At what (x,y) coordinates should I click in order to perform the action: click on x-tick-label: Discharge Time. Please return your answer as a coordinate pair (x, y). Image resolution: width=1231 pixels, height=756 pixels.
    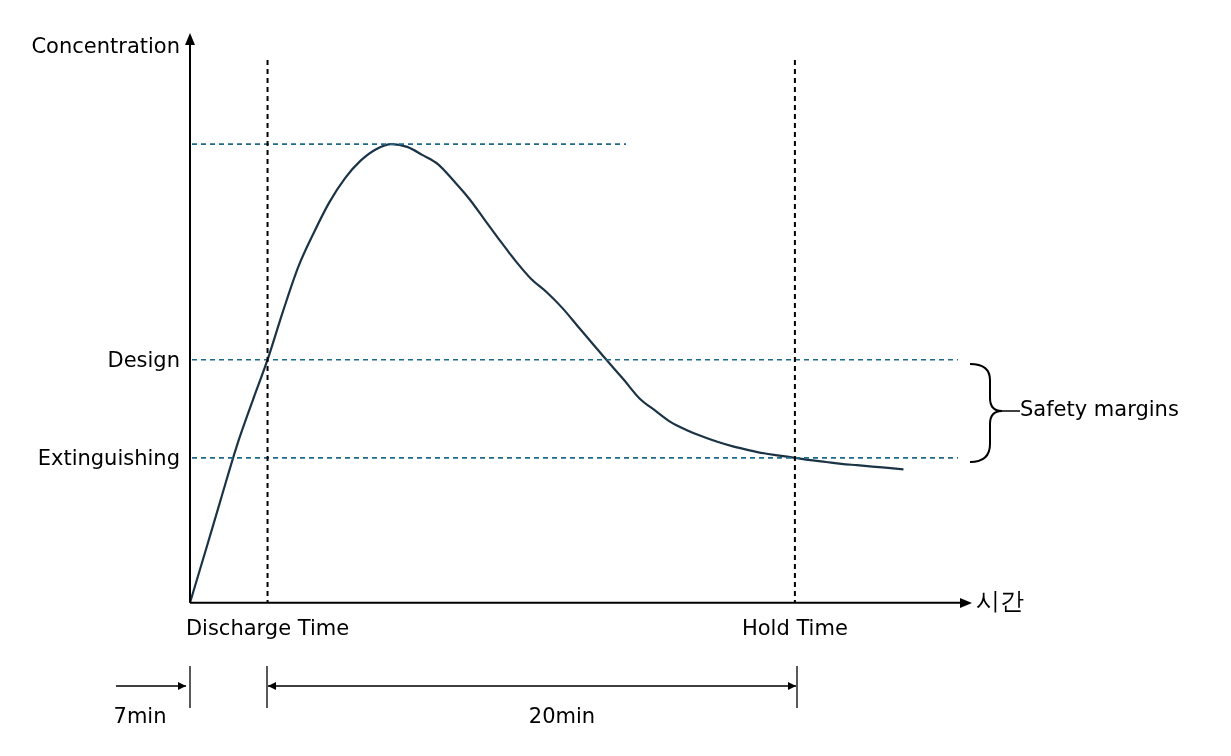
    Looking at the image, I should click on (267, 627).